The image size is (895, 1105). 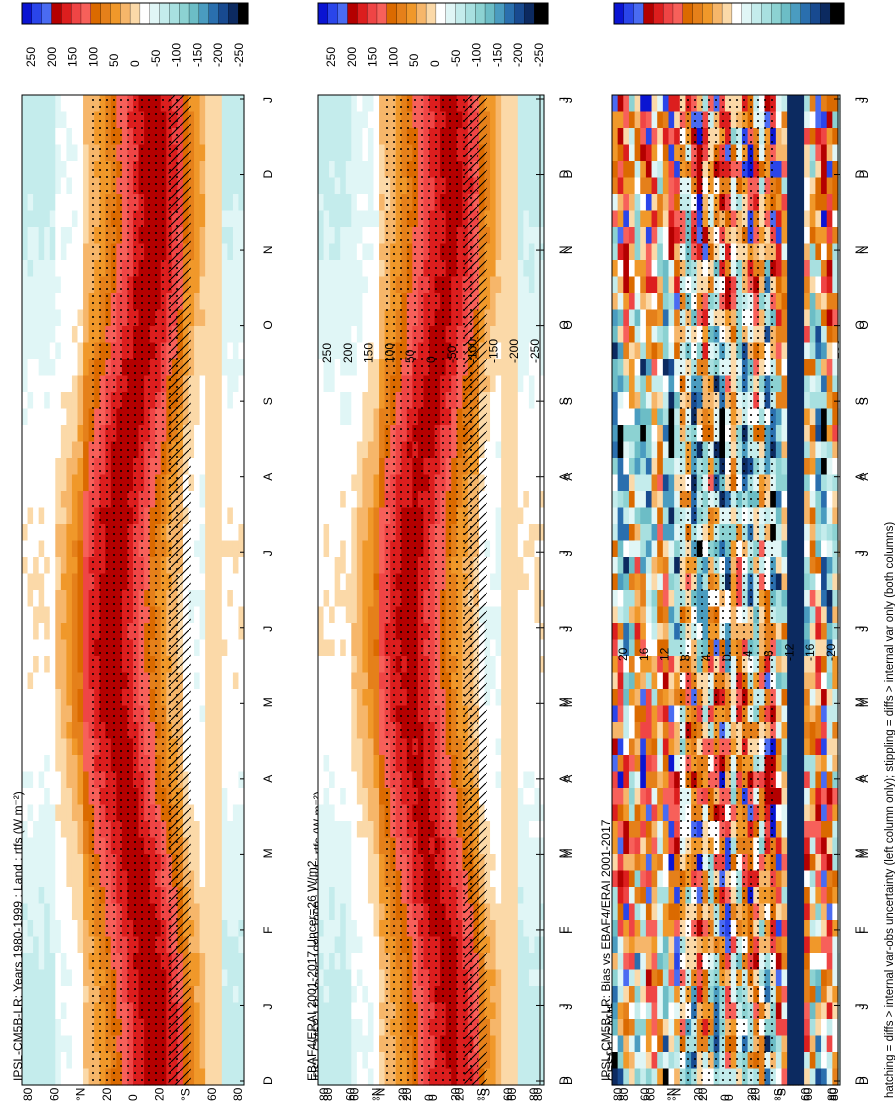 What do you see at coordinates (810, 652) in the screenshot?
I see `colorbar-label: -16` at bounding box center [810, 652].